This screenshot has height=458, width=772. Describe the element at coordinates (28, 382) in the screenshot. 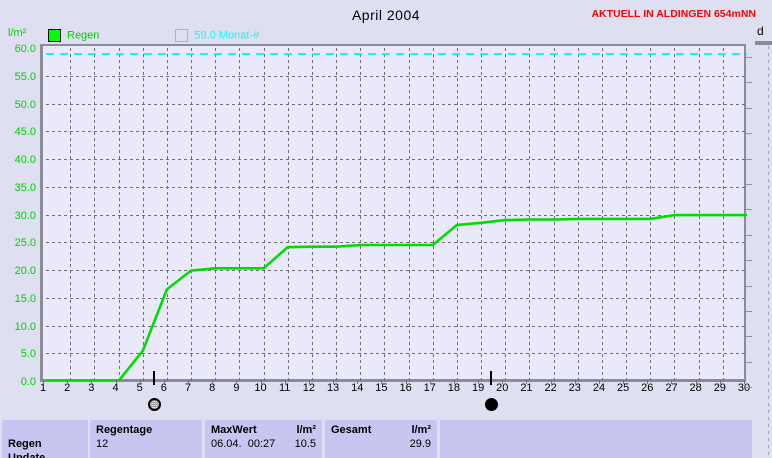

I see `y-tick-label: 0.0` at that location.